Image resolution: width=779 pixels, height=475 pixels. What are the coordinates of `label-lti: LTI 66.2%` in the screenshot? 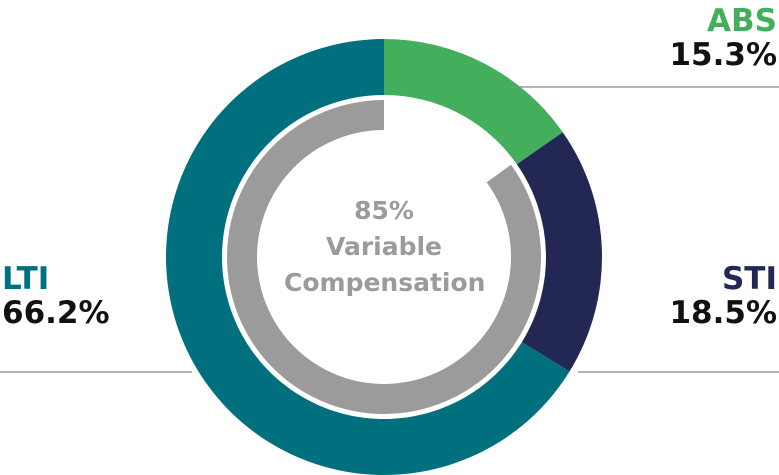 It's located at (56, 296).